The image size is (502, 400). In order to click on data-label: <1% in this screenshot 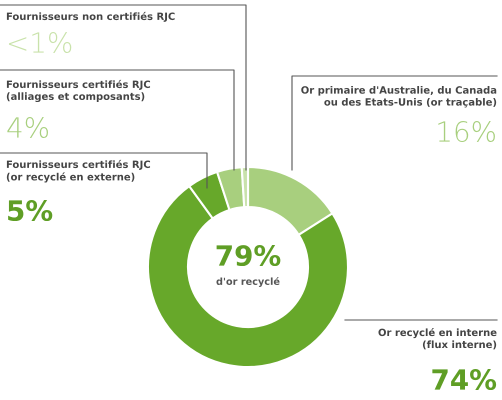, I will do `click(40, 43)`.